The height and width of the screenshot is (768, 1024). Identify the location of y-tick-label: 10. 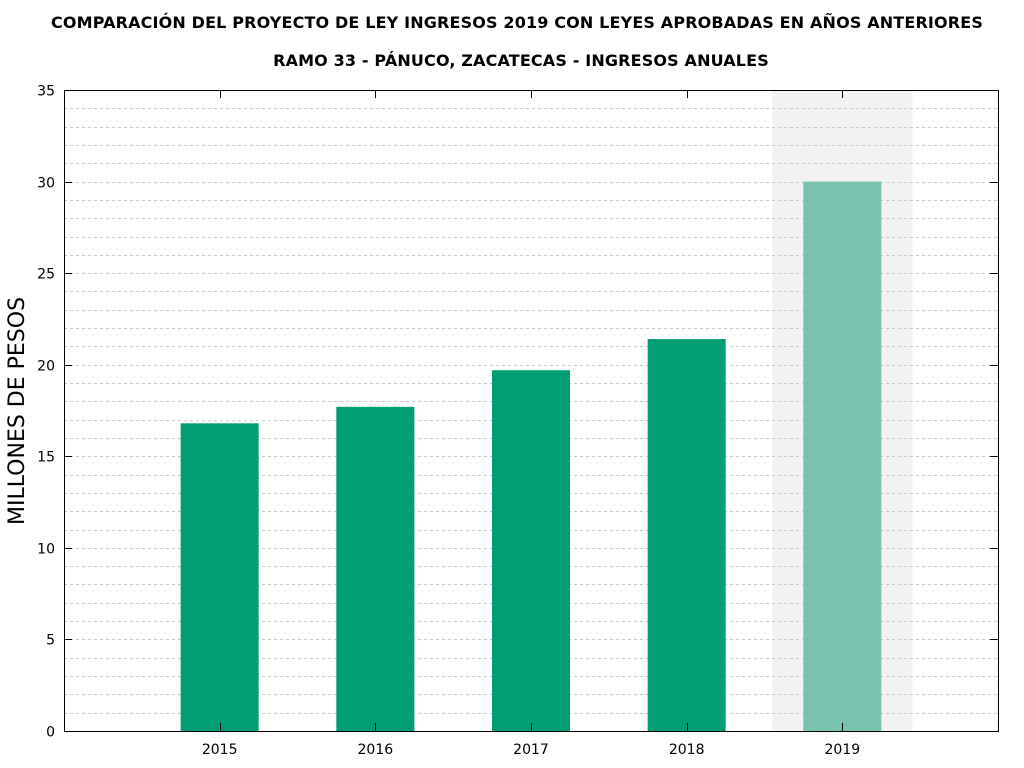
(46, 550).